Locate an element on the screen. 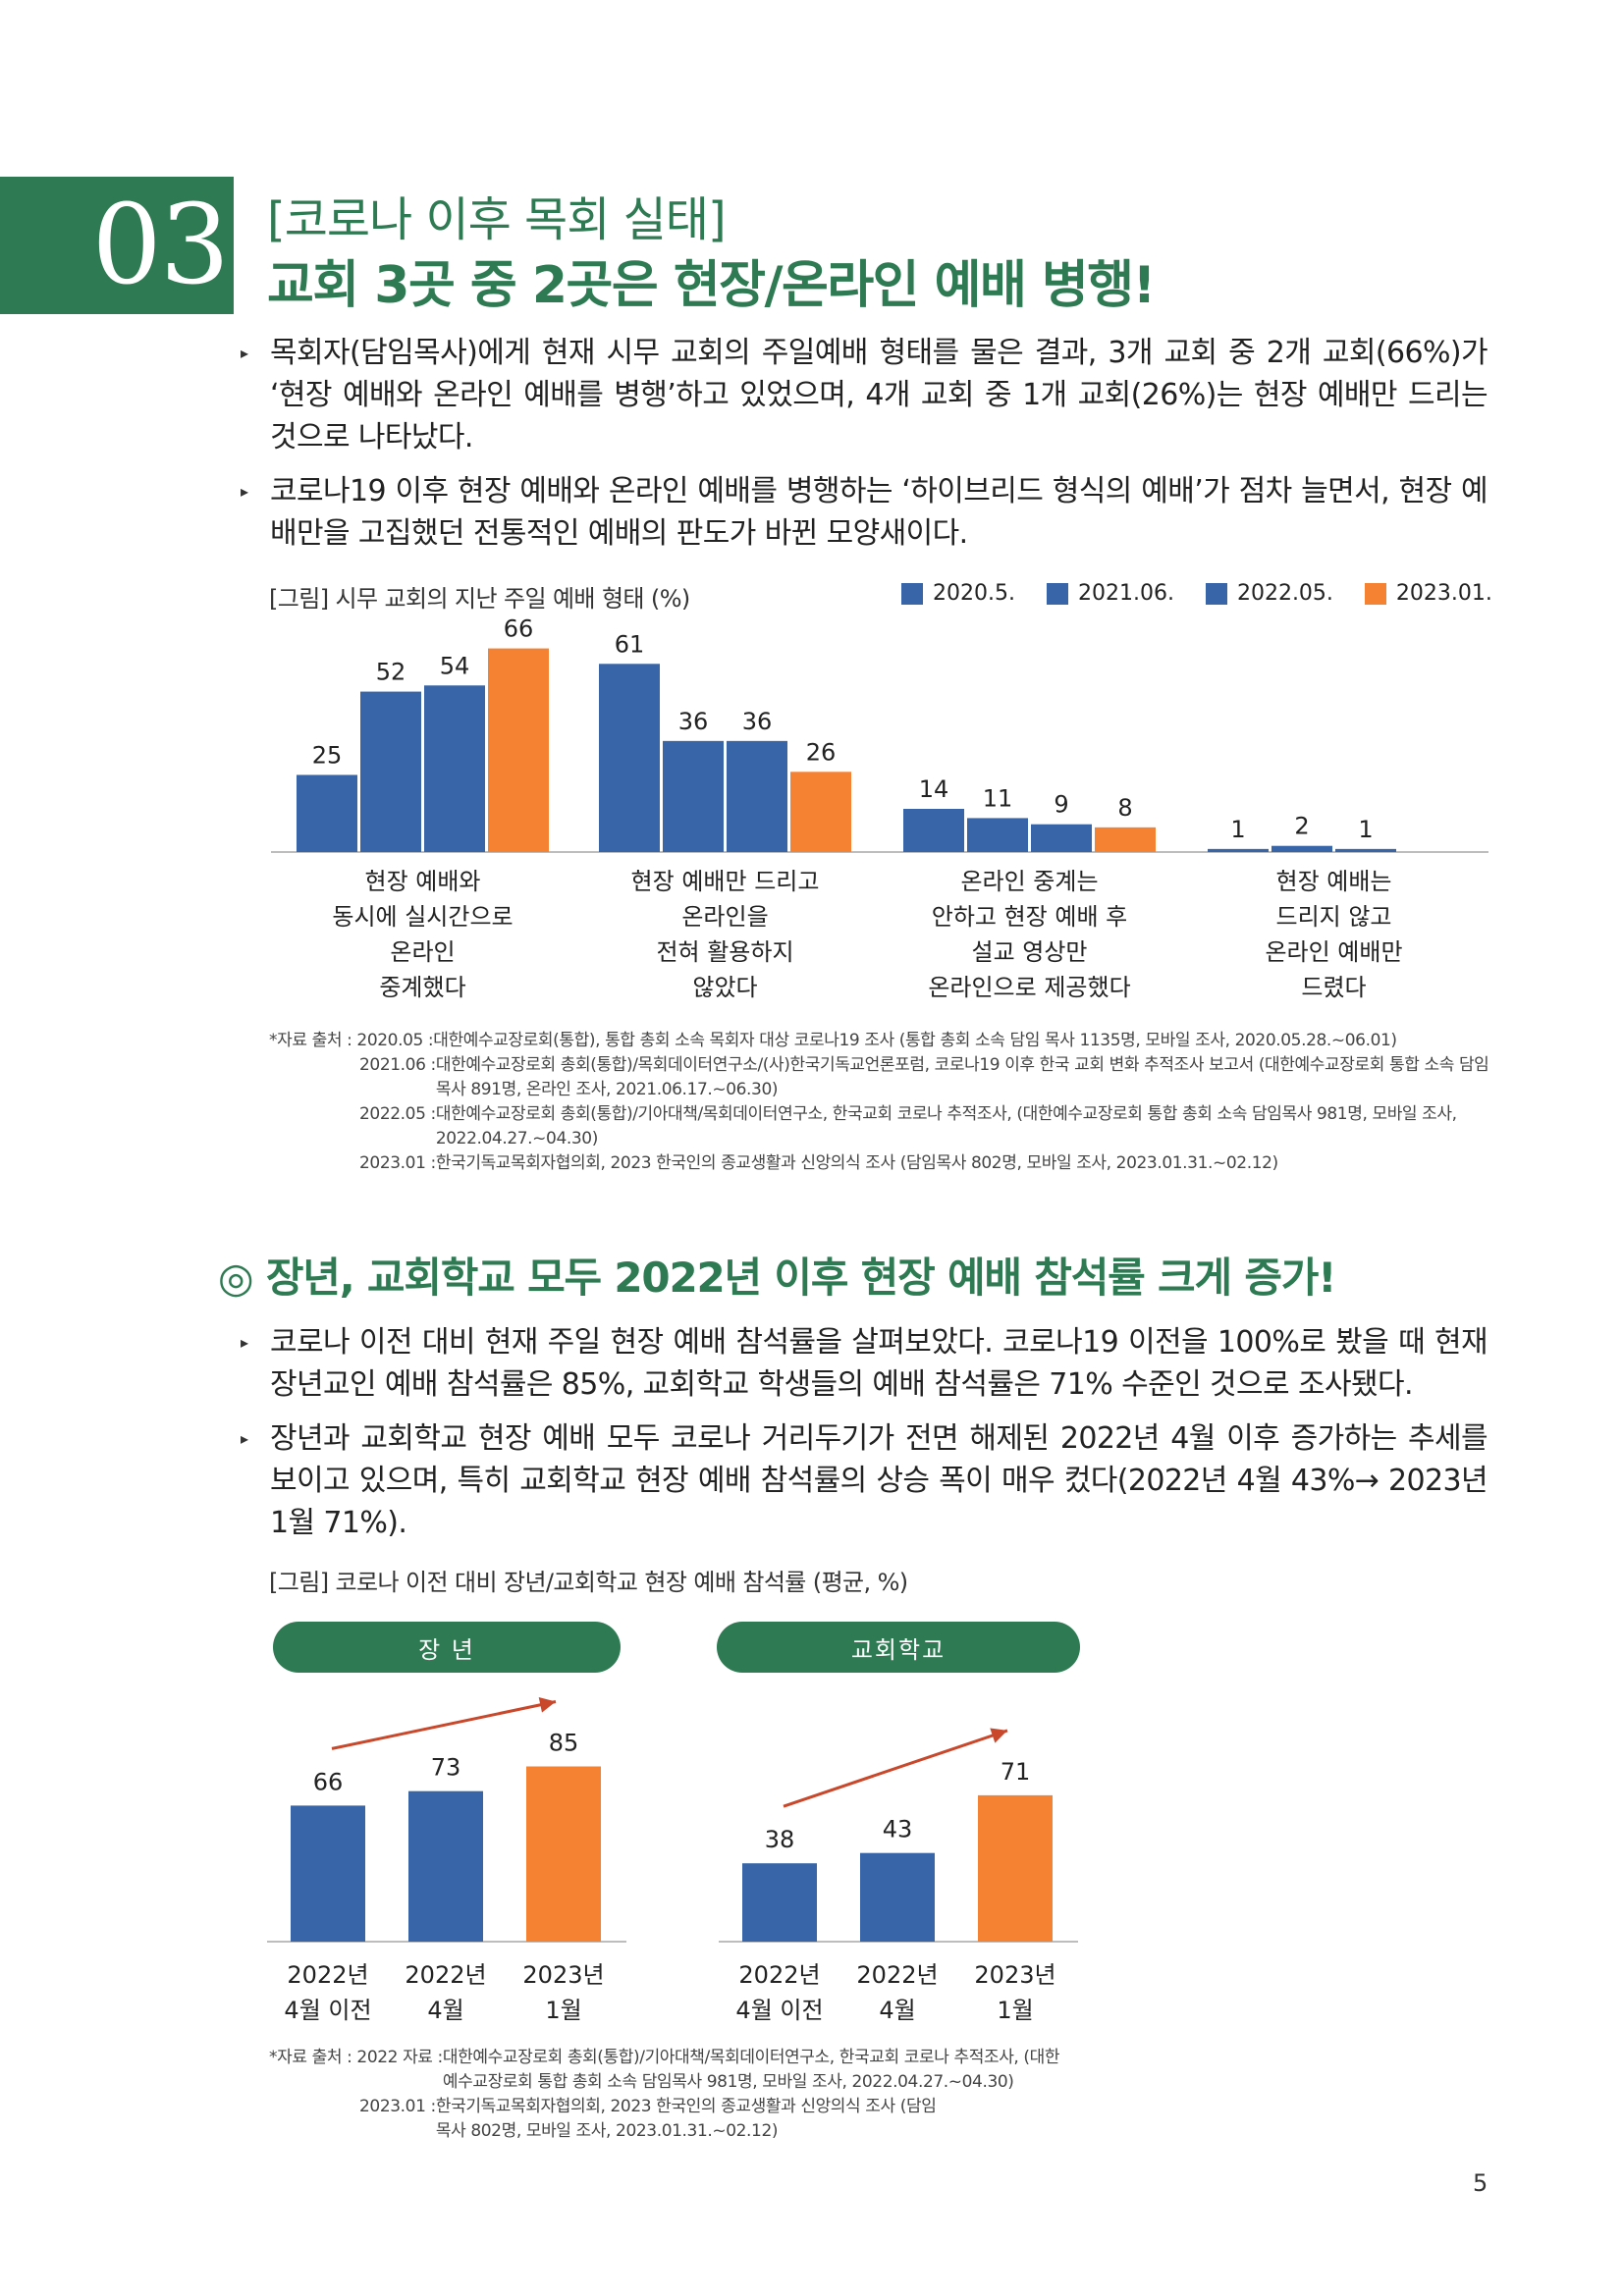 This screenshot has height=2296, width=1623. source-label: *자료 출처 : 2022 자료 : is located at coordinates (356, 2057).